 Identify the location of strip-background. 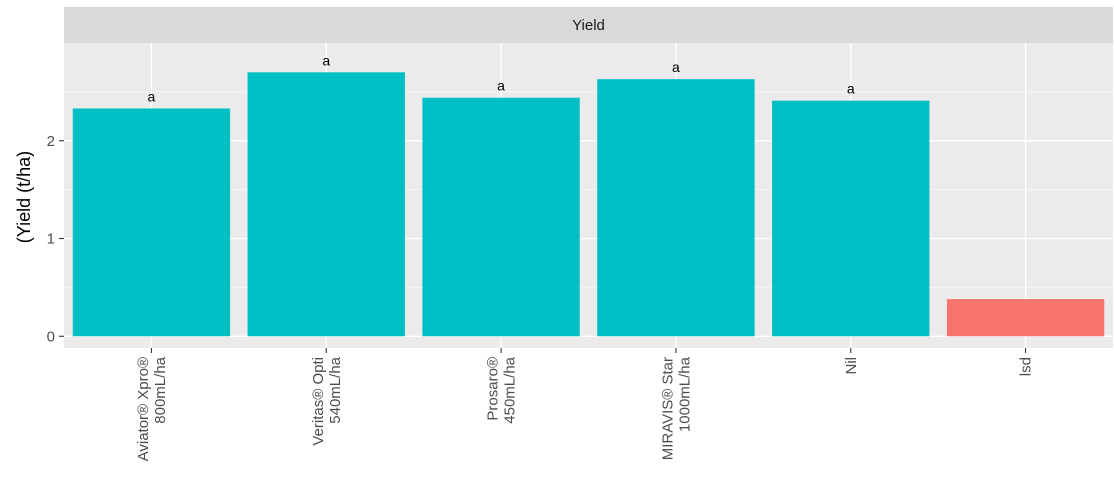
(588, 25).